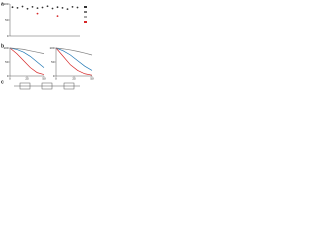  Describe the element at coordinates (2, 4) in the screenshot. I see `panel-label: a` at that location.